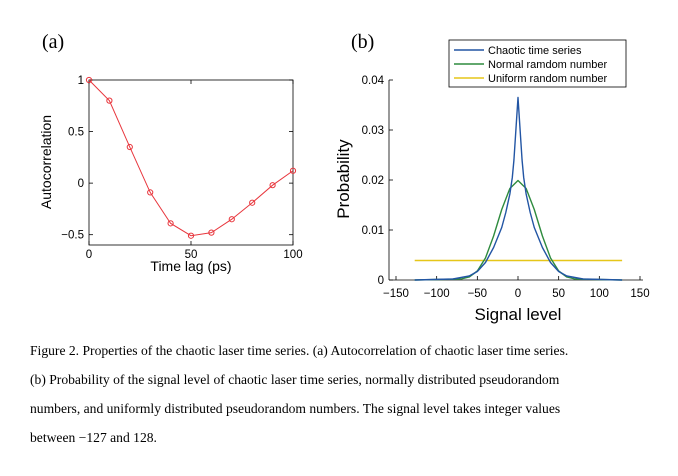 Image resolution: width=678 pixels, height=476 pixels. I want to click on panel-a-x-tick-label: 50, so click(191, 255).